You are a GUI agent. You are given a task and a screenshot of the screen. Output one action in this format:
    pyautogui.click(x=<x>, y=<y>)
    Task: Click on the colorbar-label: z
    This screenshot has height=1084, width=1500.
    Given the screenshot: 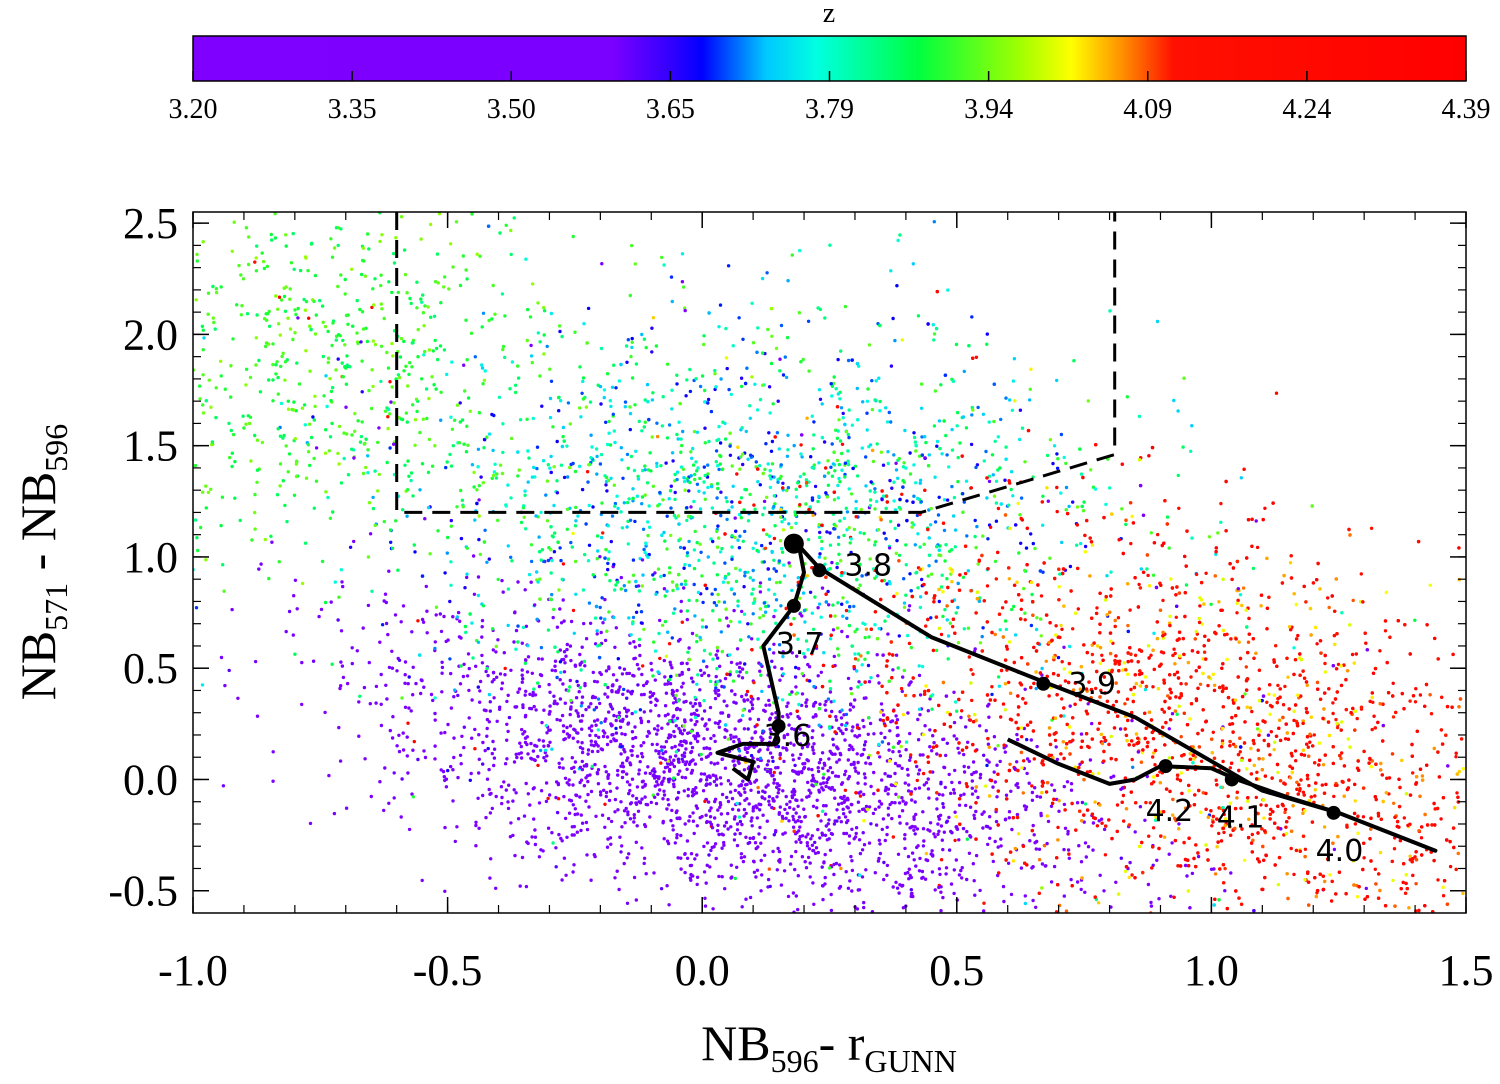 What is the action you would take?
    pyautogui.click(x=829, y=14)
    